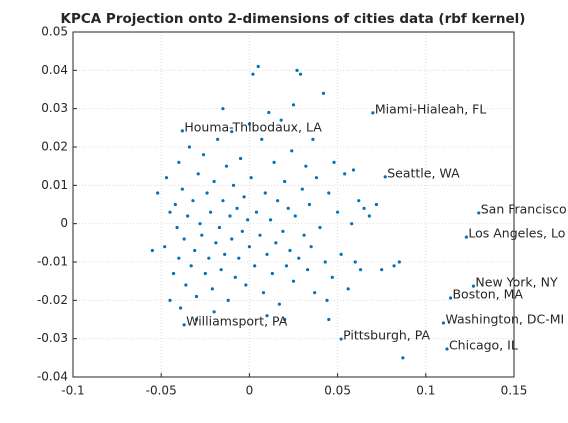 The image size is (568, 423). Describe the element at coordinates (337, 391) in the screenshot. I see `x-tick-label: 0.05` at that location.